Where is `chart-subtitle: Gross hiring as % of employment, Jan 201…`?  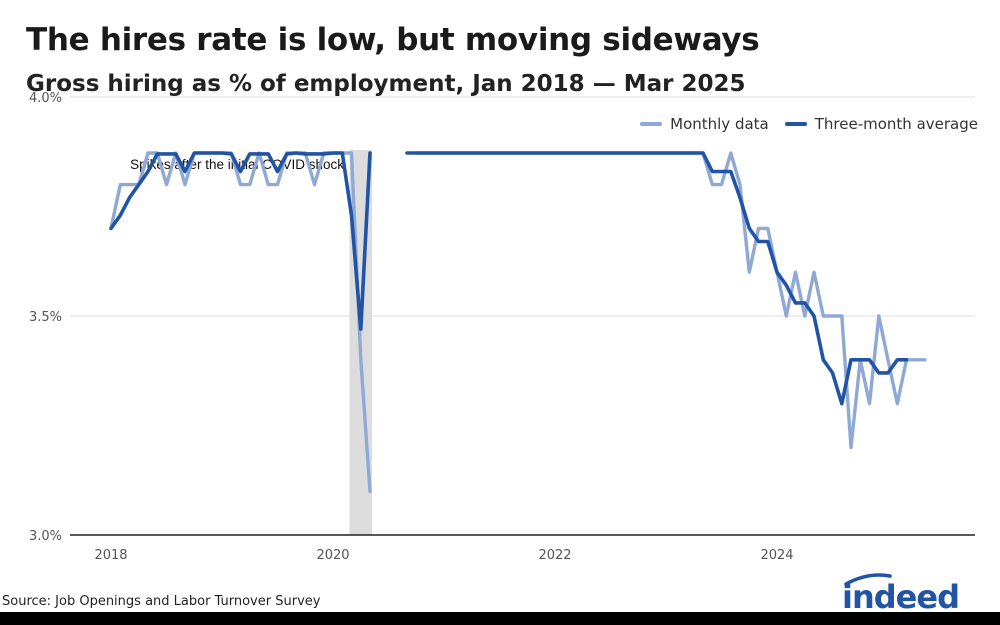
chart-subtitle: Gross hiring as % of employment, Jan 201… is located at coordinates (386, 84).